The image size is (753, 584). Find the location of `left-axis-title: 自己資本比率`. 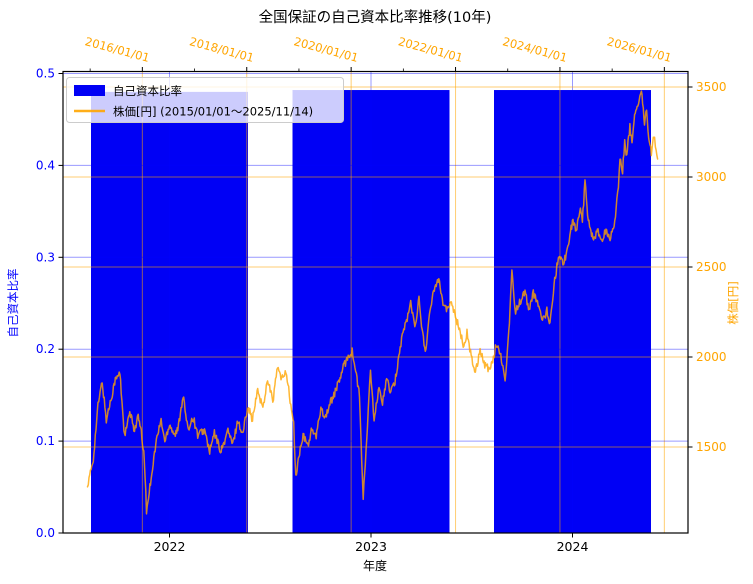

left-axis-title: 自己資本比率 is located at coordinates (13, 303).